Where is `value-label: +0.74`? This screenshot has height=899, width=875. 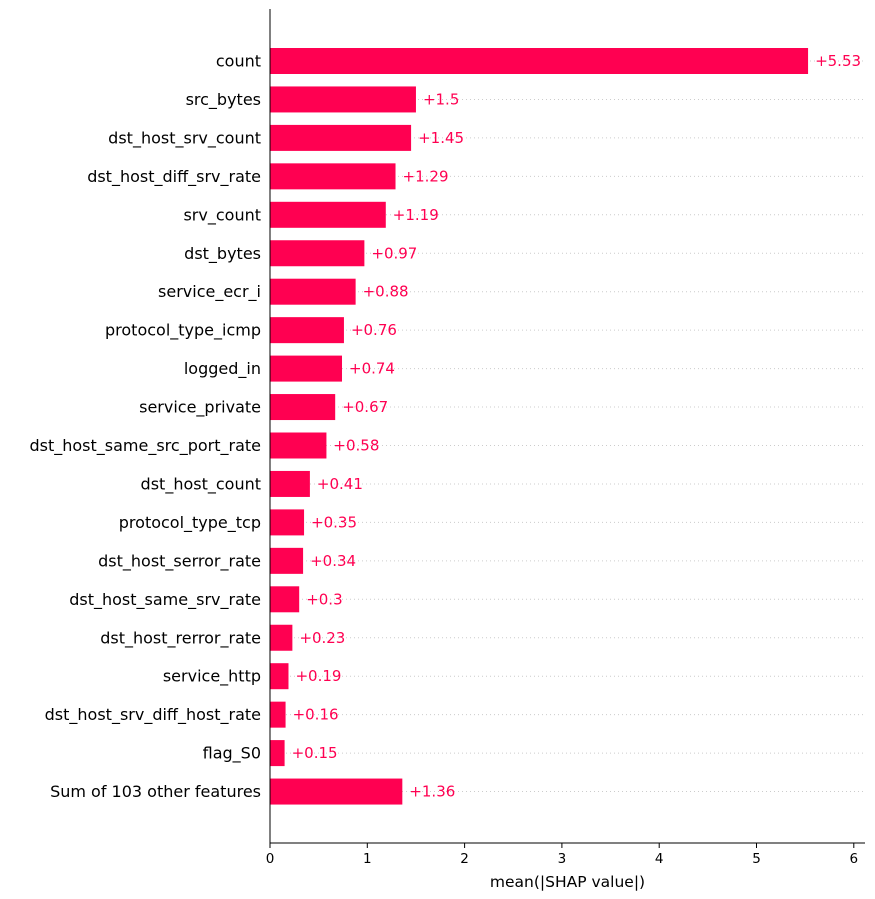
value-label: +0.74 is located at coordinates (372, 369).